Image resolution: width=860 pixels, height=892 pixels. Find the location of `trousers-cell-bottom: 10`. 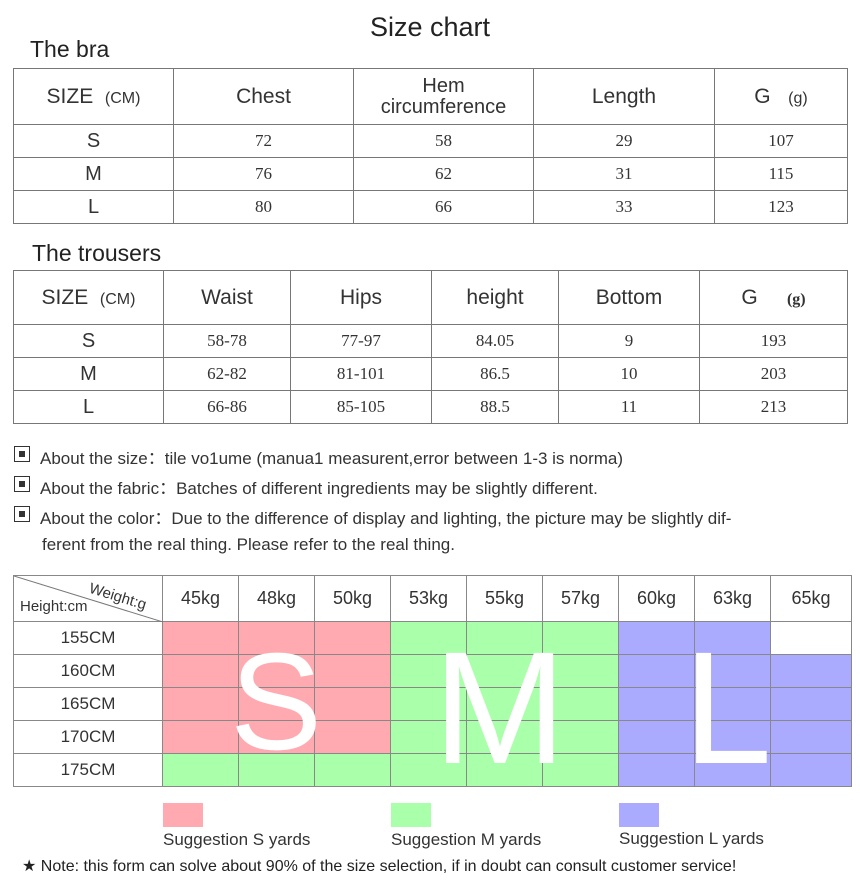

trousers-cell-bottom: 10 is located at coordinates (629, 374).